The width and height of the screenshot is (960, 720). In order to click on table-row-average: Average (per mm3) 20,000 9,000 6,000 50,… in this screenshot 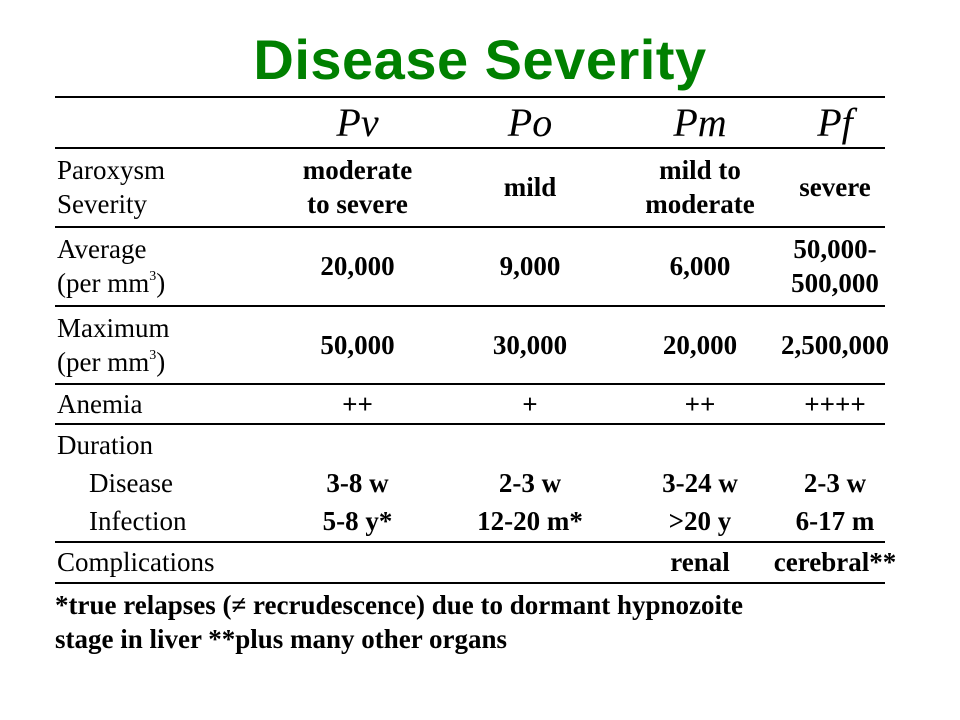, I will do `click(470, 266)`.